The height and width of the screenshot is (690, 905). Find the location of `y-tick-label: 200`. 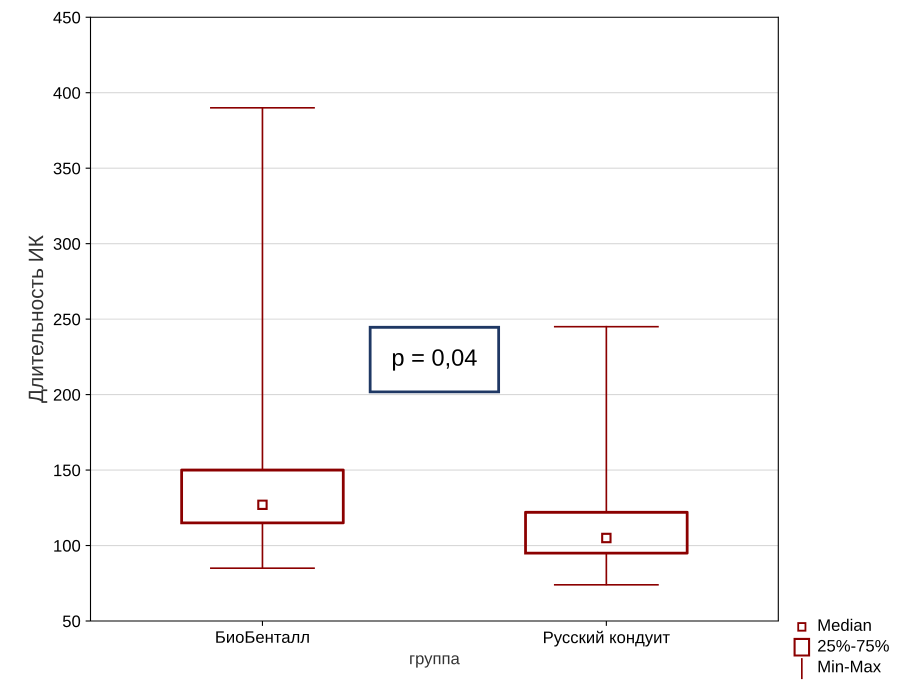

y-tick-label: 200 is located at coordinates (67, 394).